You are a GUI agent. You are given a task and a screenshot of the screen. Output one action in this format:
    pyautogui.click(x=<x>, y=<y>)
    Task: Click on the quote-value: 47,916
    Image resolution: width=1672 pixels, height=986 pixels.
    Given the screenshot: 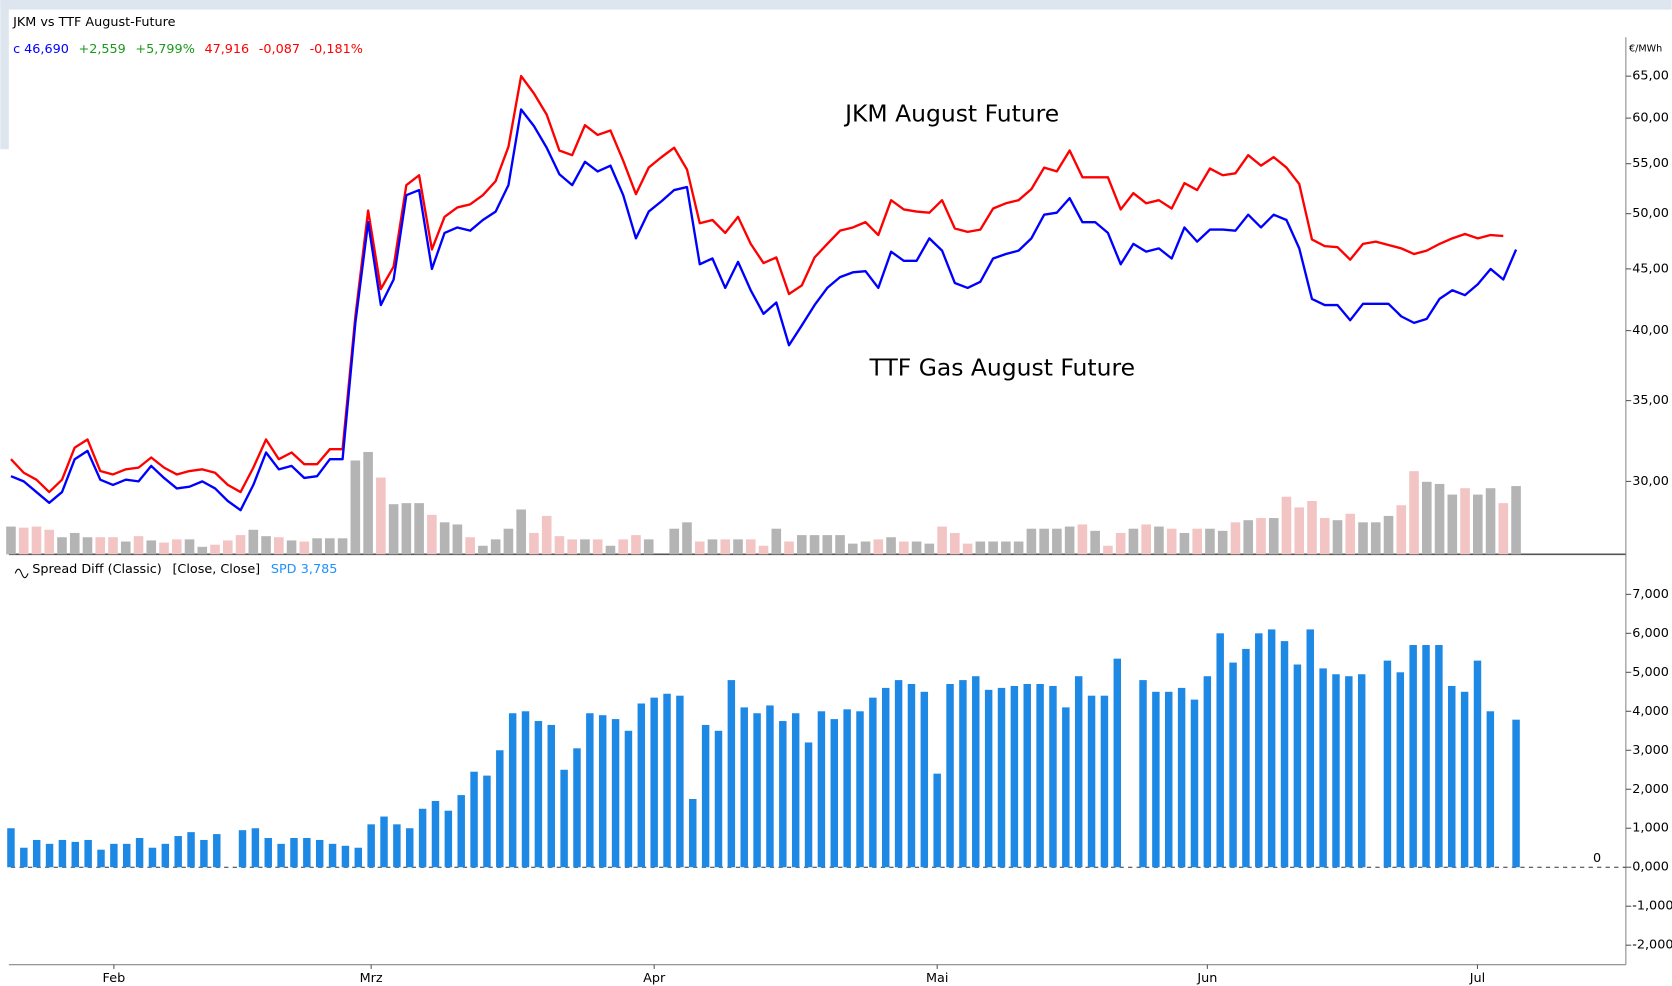 What is the action you would take?
    pyautogui.click(x=226, y=49)
    